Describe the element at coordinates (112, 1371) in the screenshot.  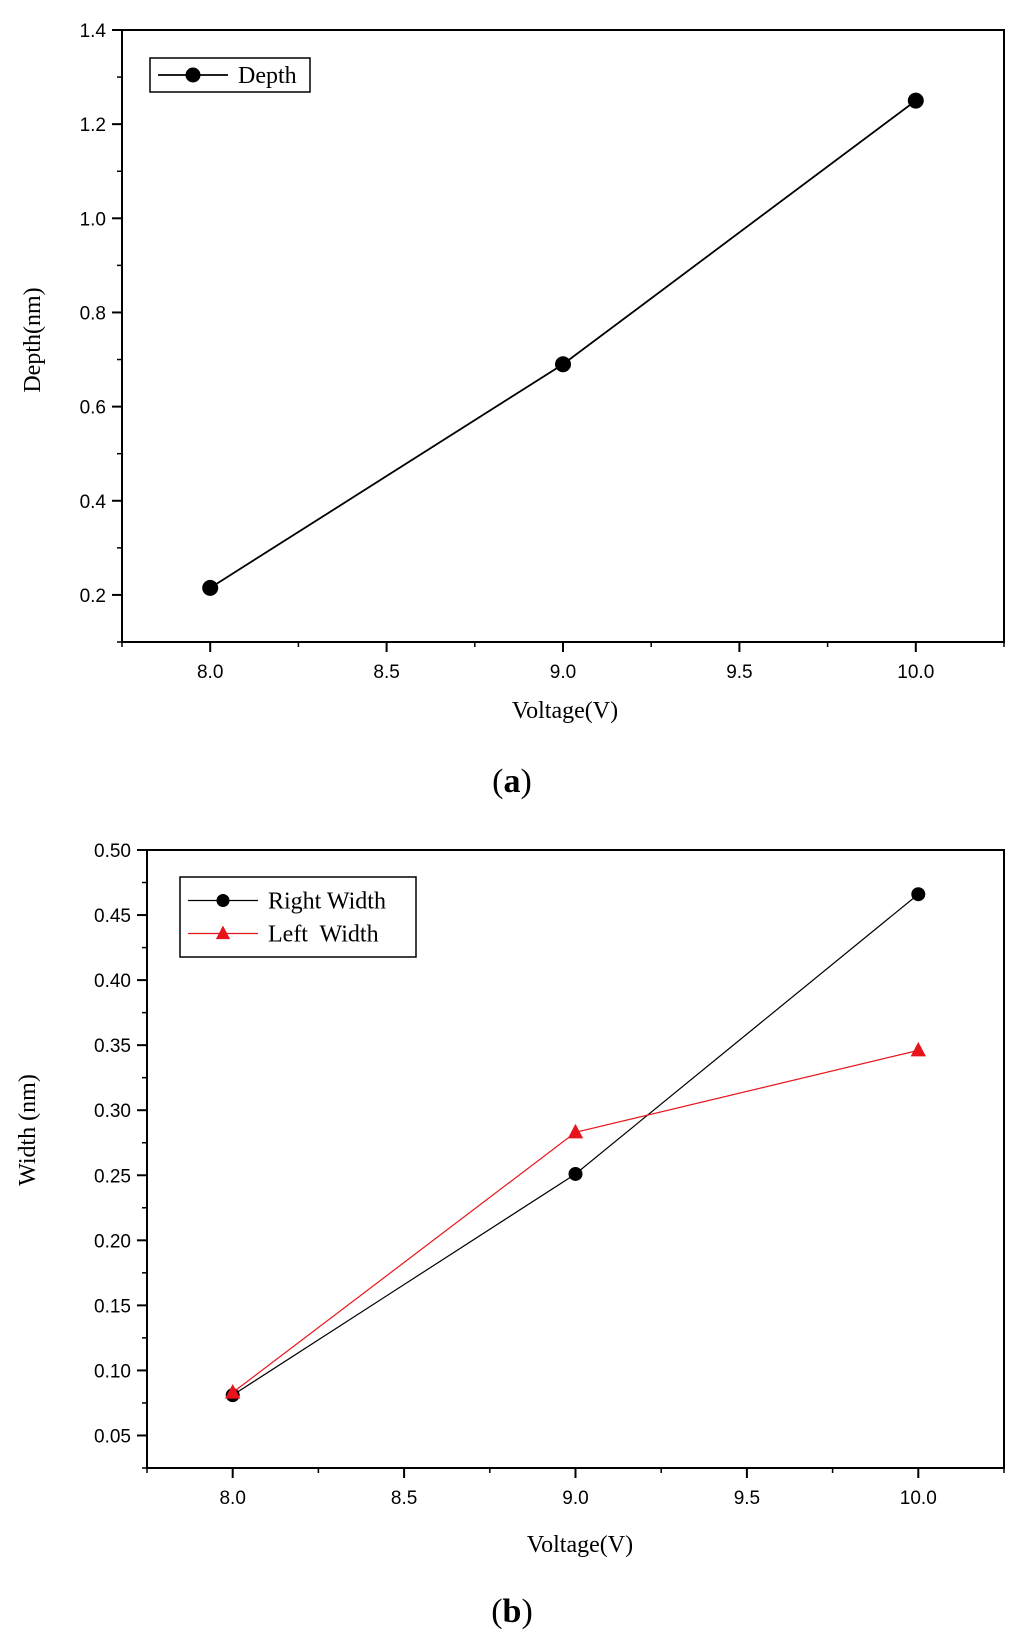
I see `y-tick-label: 0.10` at that location.